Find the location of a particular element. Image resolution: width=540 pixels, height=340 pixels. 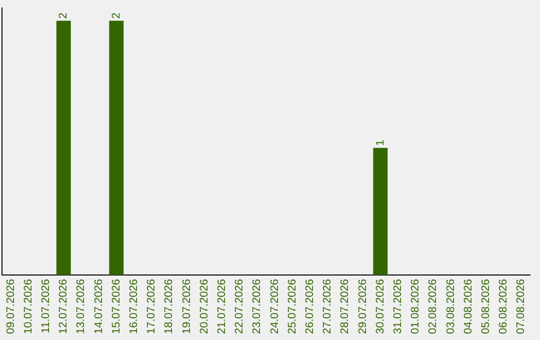

x-tick-label: 11.07.2026 is located at coordinates (46, 306).